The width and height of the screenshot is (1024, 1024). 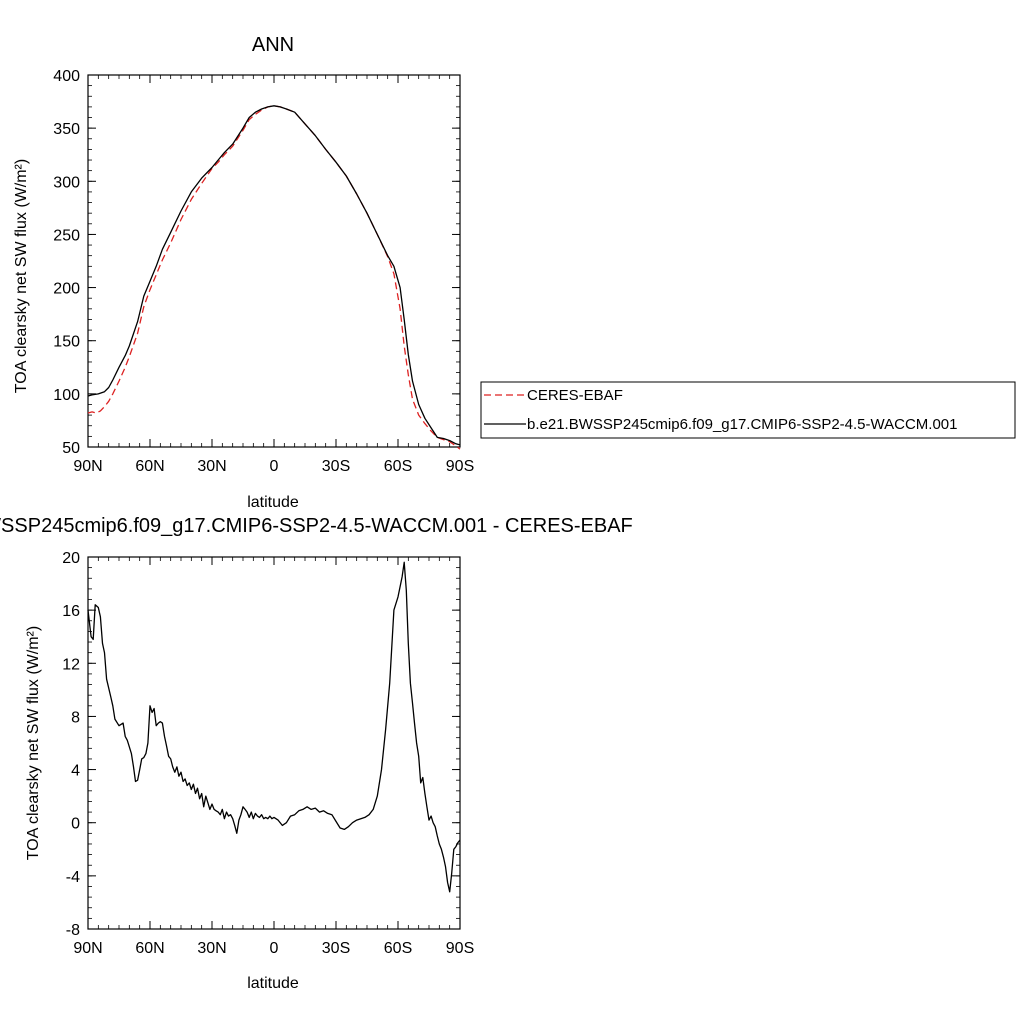 I want to click on top-chart-ytick-label: 300, so click(x=66, y=182).